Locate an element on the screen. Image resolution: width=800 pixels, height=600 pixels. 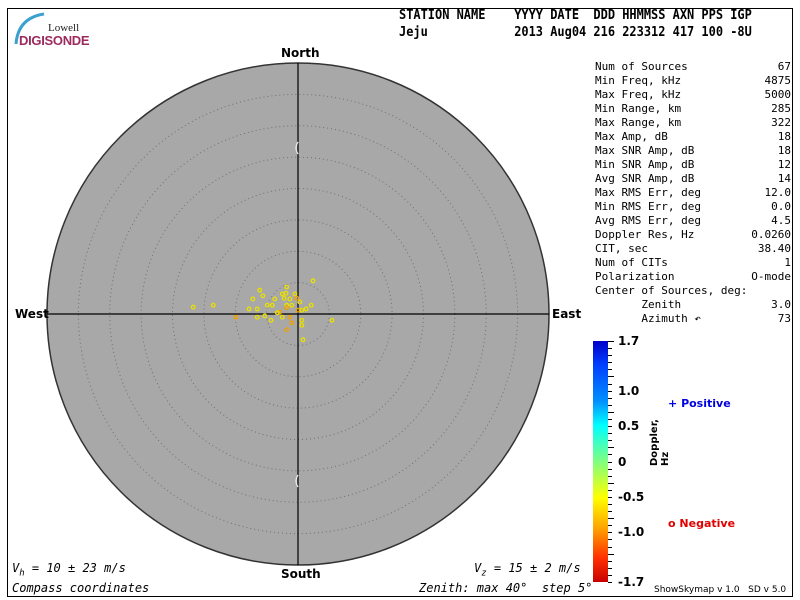
stat-label: Max Range, km is located at coordinates (638, 122).